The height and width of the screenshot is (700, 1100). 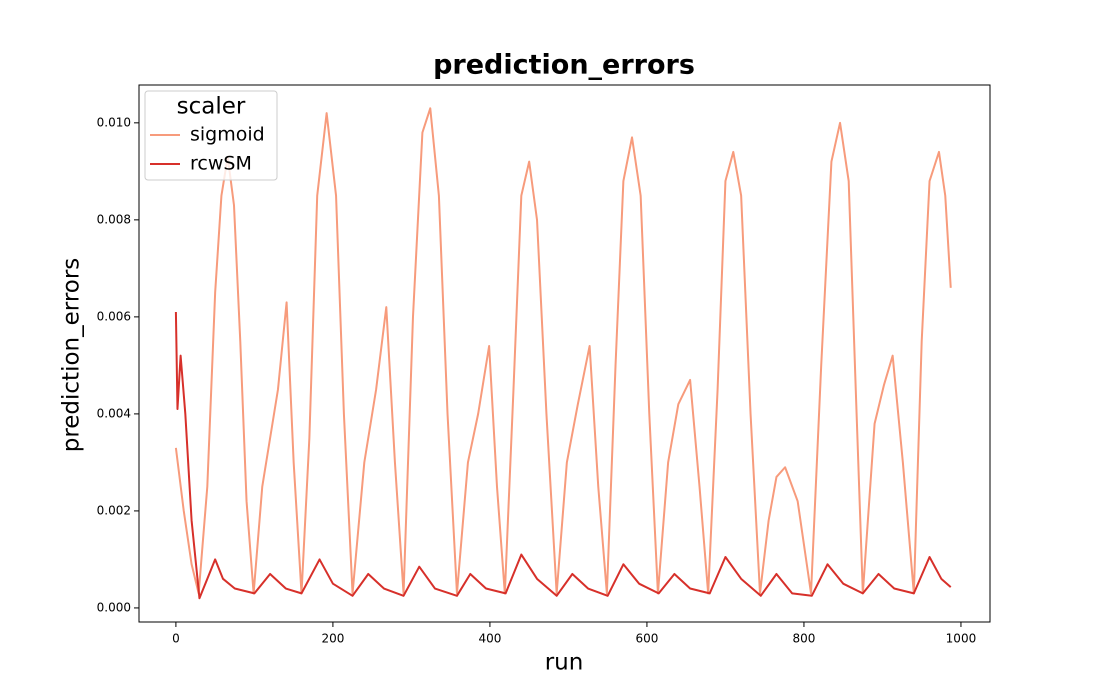 What do you see at coordinates (176, 639) in the screenshot?
I see `x-tick-label: 0` at bounding box center [176, 639].